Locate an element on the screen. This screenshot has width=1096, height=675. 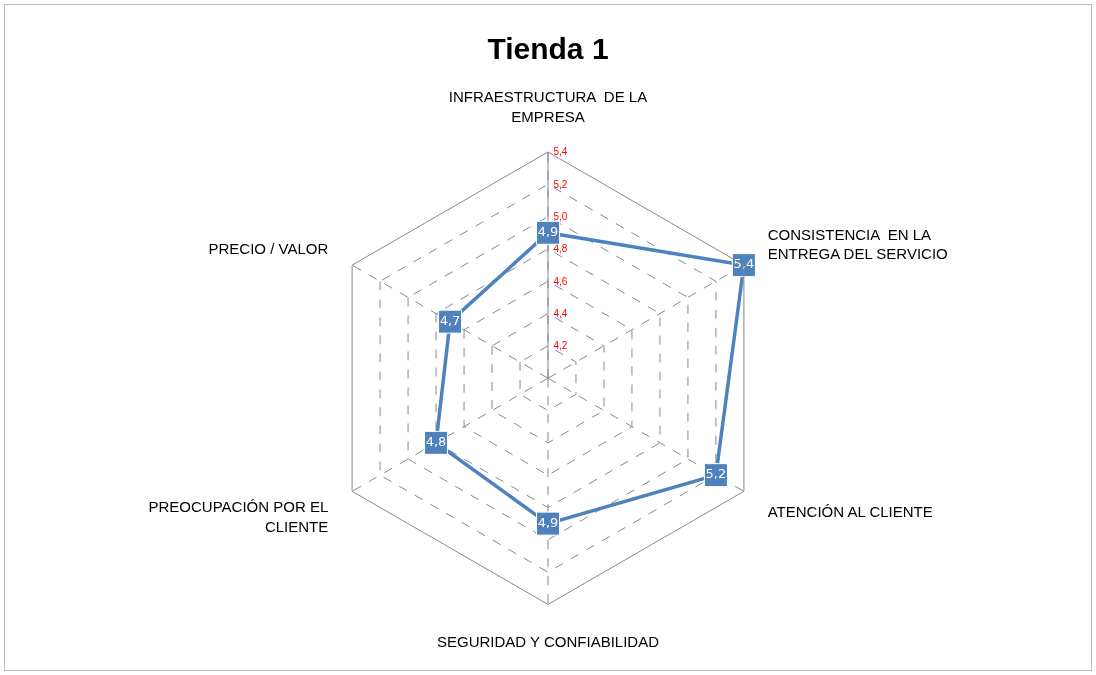
data-label: 4,7 is located at coordinates (450, 320).